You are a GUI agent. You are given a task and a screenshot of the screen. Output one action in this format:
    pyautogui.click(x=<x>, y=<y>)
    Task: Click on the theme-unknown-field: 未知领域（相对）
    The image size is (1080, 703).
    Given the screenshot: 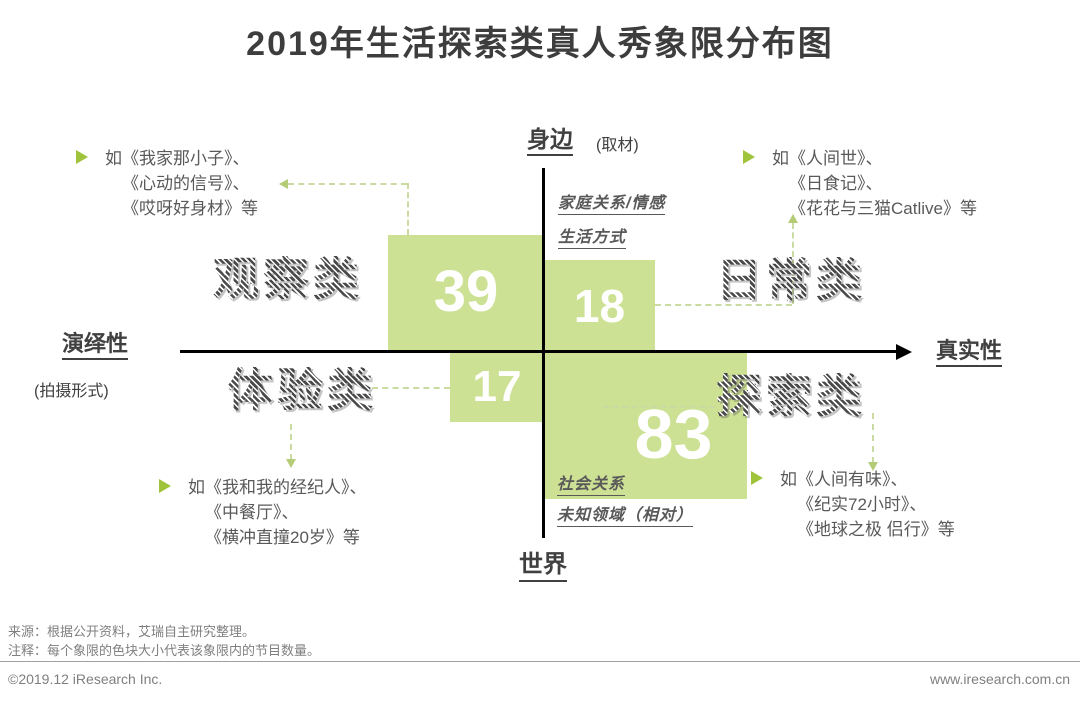 What is the action you would take?
    pyautogui.click(x=625, y=514)
    